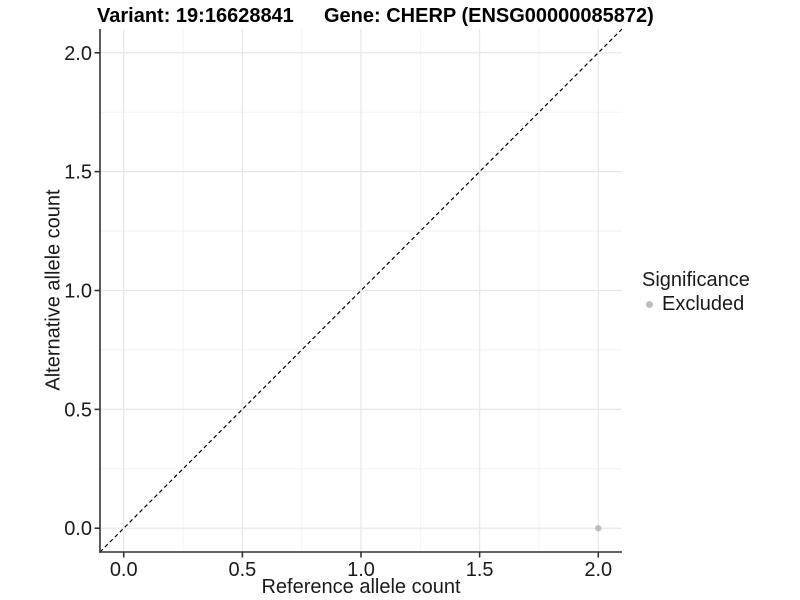  I want to click on y-tick-label: 2.0, so click(78, 54).